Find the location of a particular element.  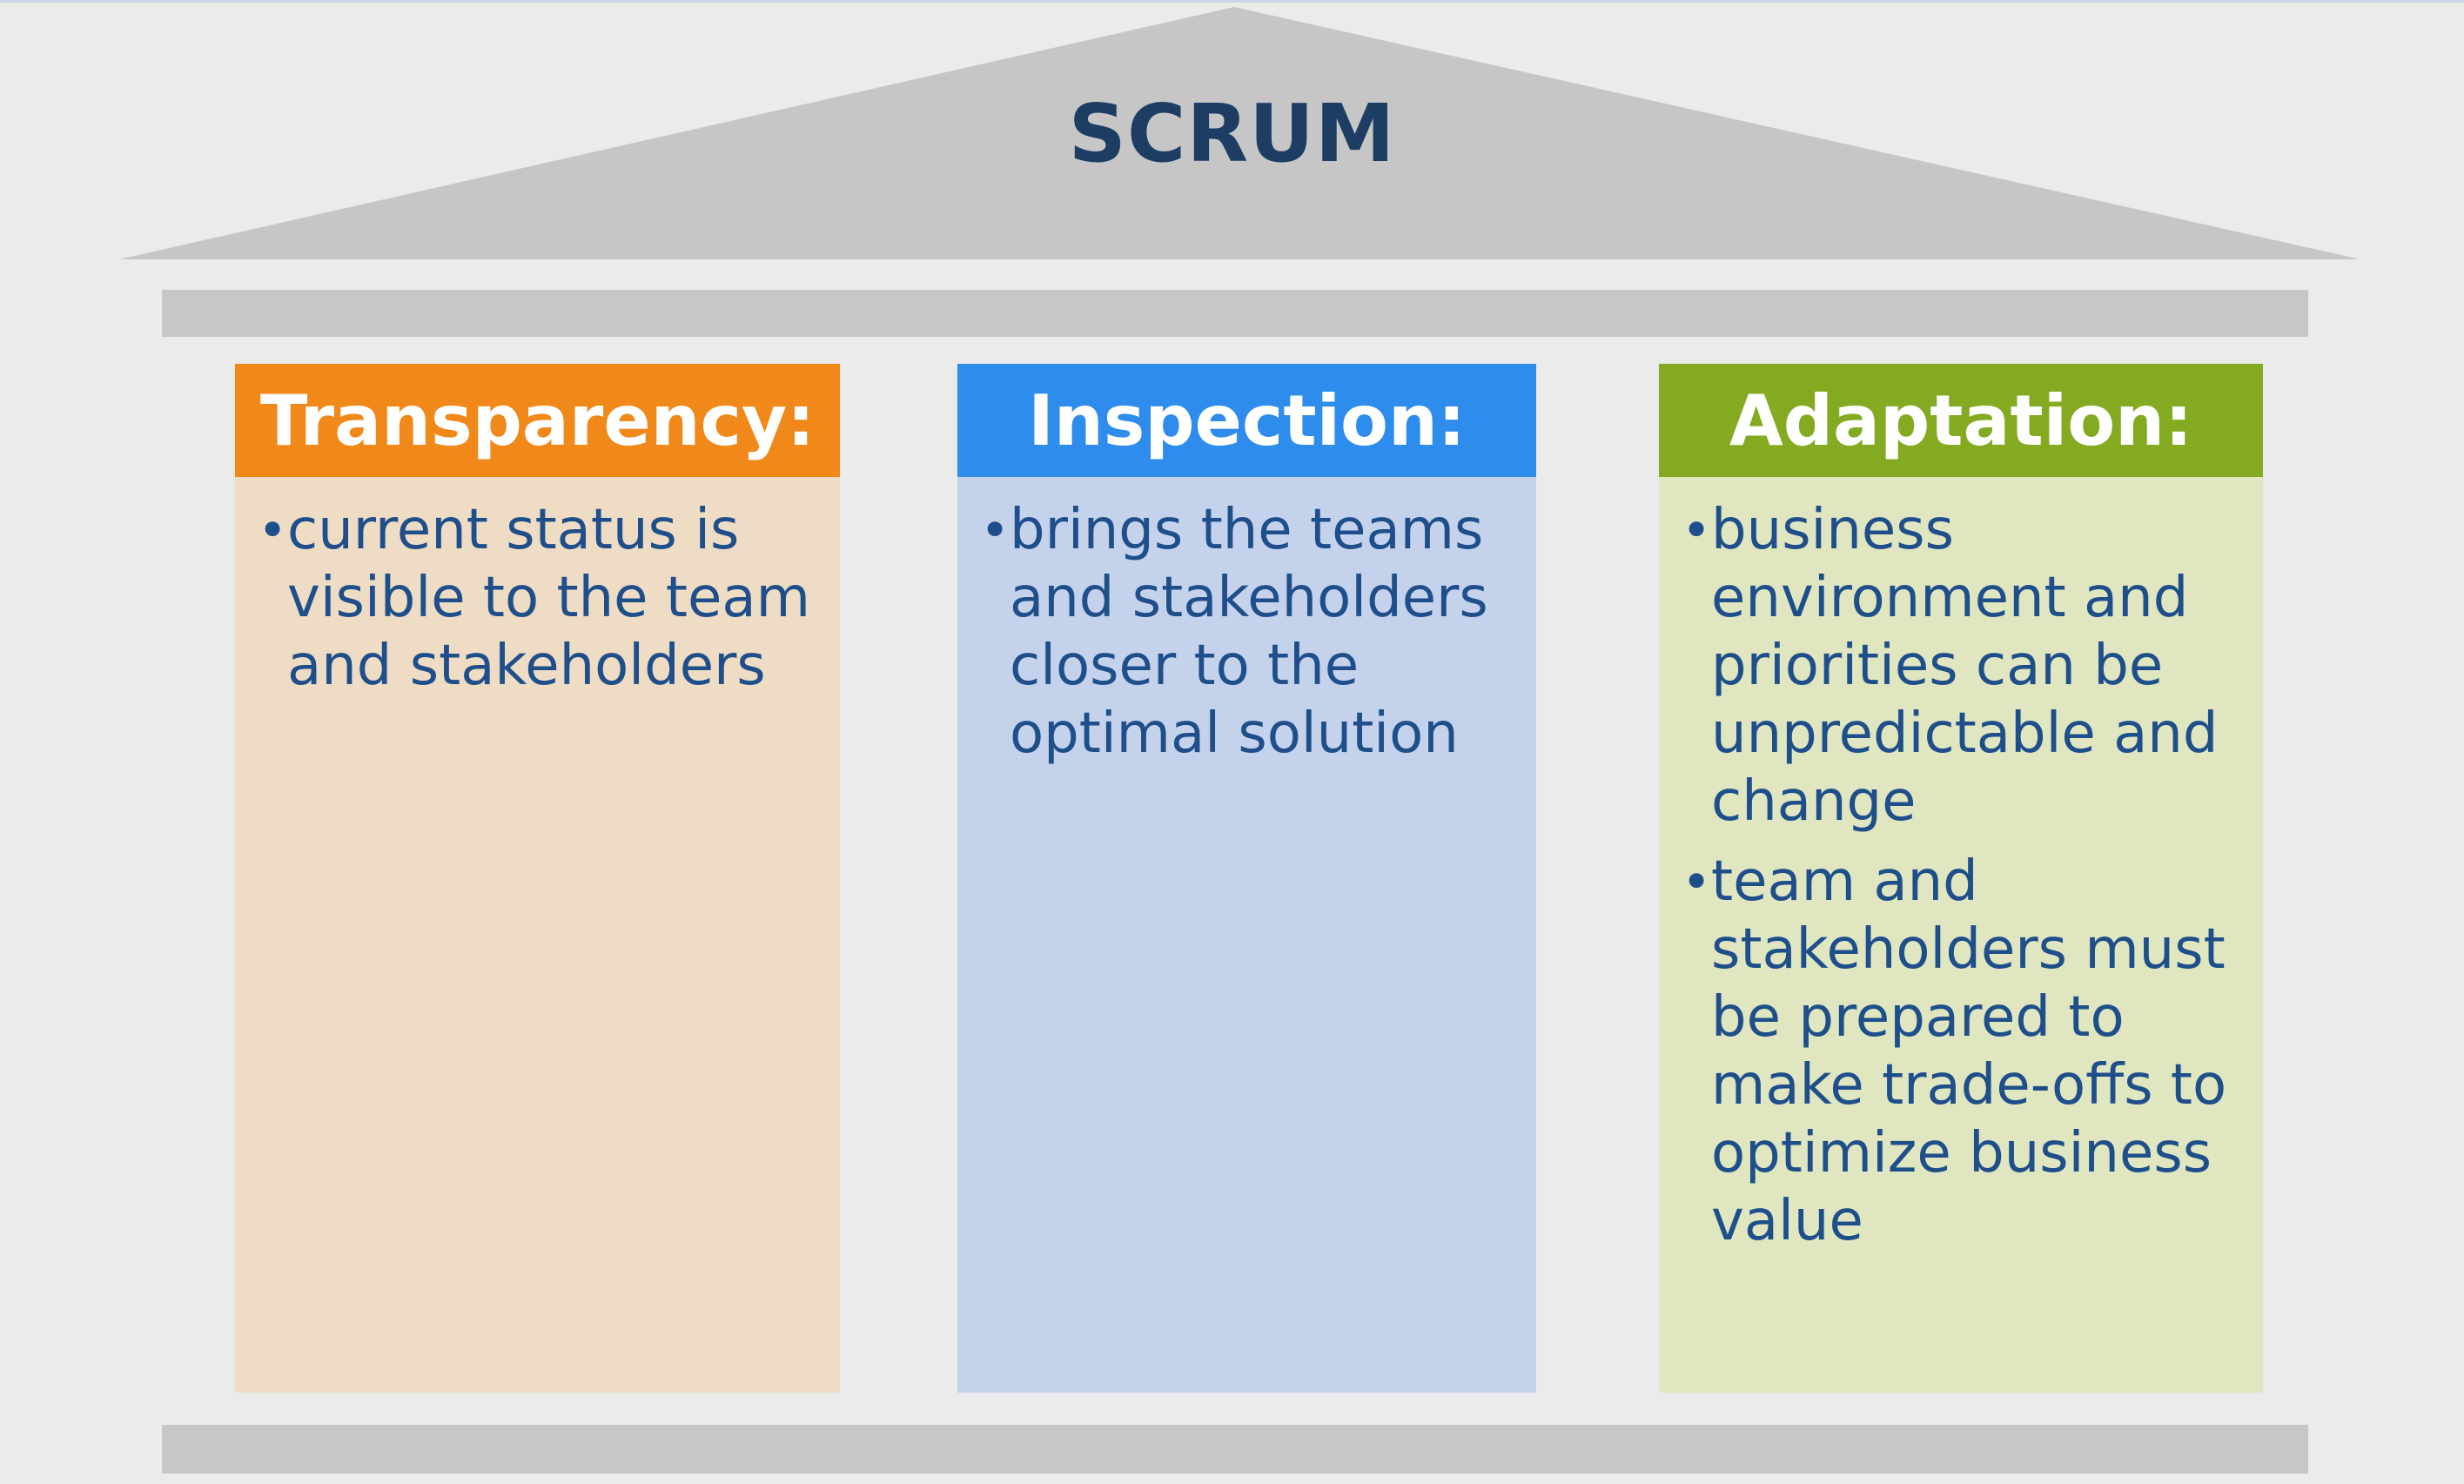

diagram-title: SCRUM is located at coordinates (1232, 133).